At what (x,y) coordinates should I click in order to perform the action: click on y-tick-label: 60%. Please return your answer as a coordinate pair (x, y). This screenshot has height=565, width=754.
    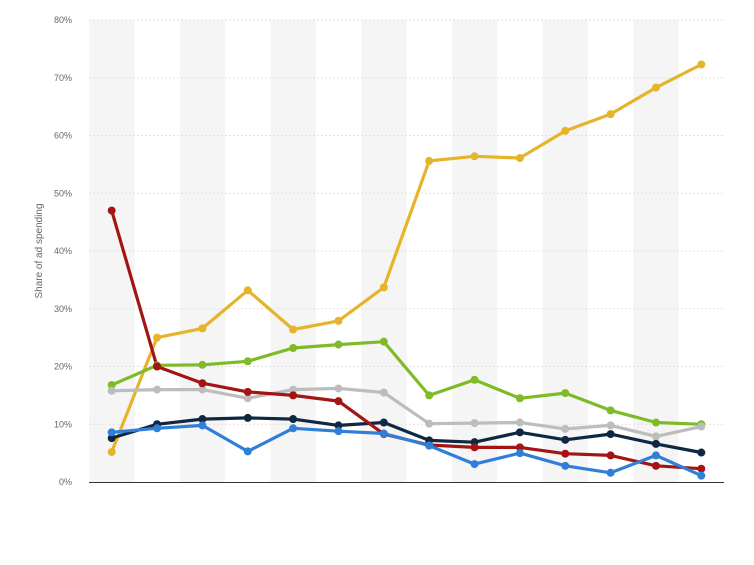
    Looking at the image, I should click on (63, 136).